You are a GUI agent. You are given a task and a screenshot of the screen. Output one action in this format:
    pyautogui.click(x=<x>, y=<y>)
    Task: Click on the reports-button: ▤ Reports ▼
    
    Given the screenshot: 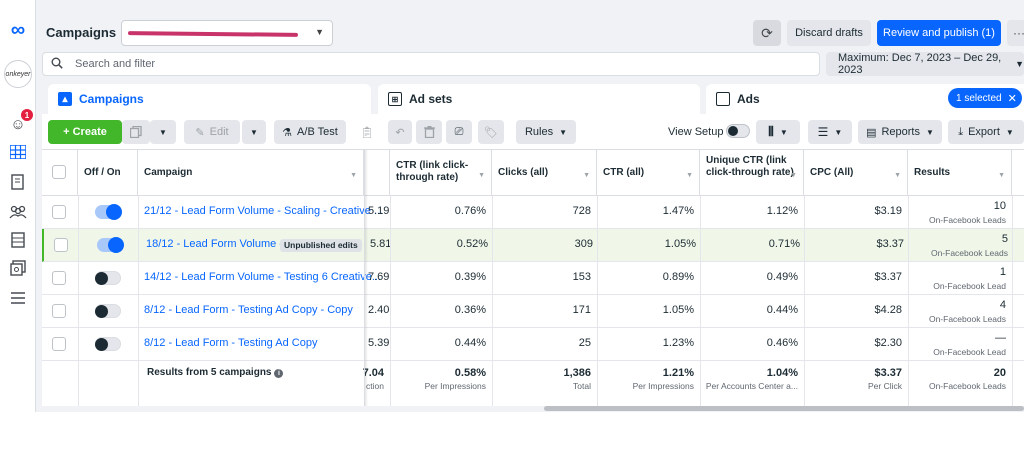 What is the action you would take?
    pyautogui.click(x=900, y=132)
    